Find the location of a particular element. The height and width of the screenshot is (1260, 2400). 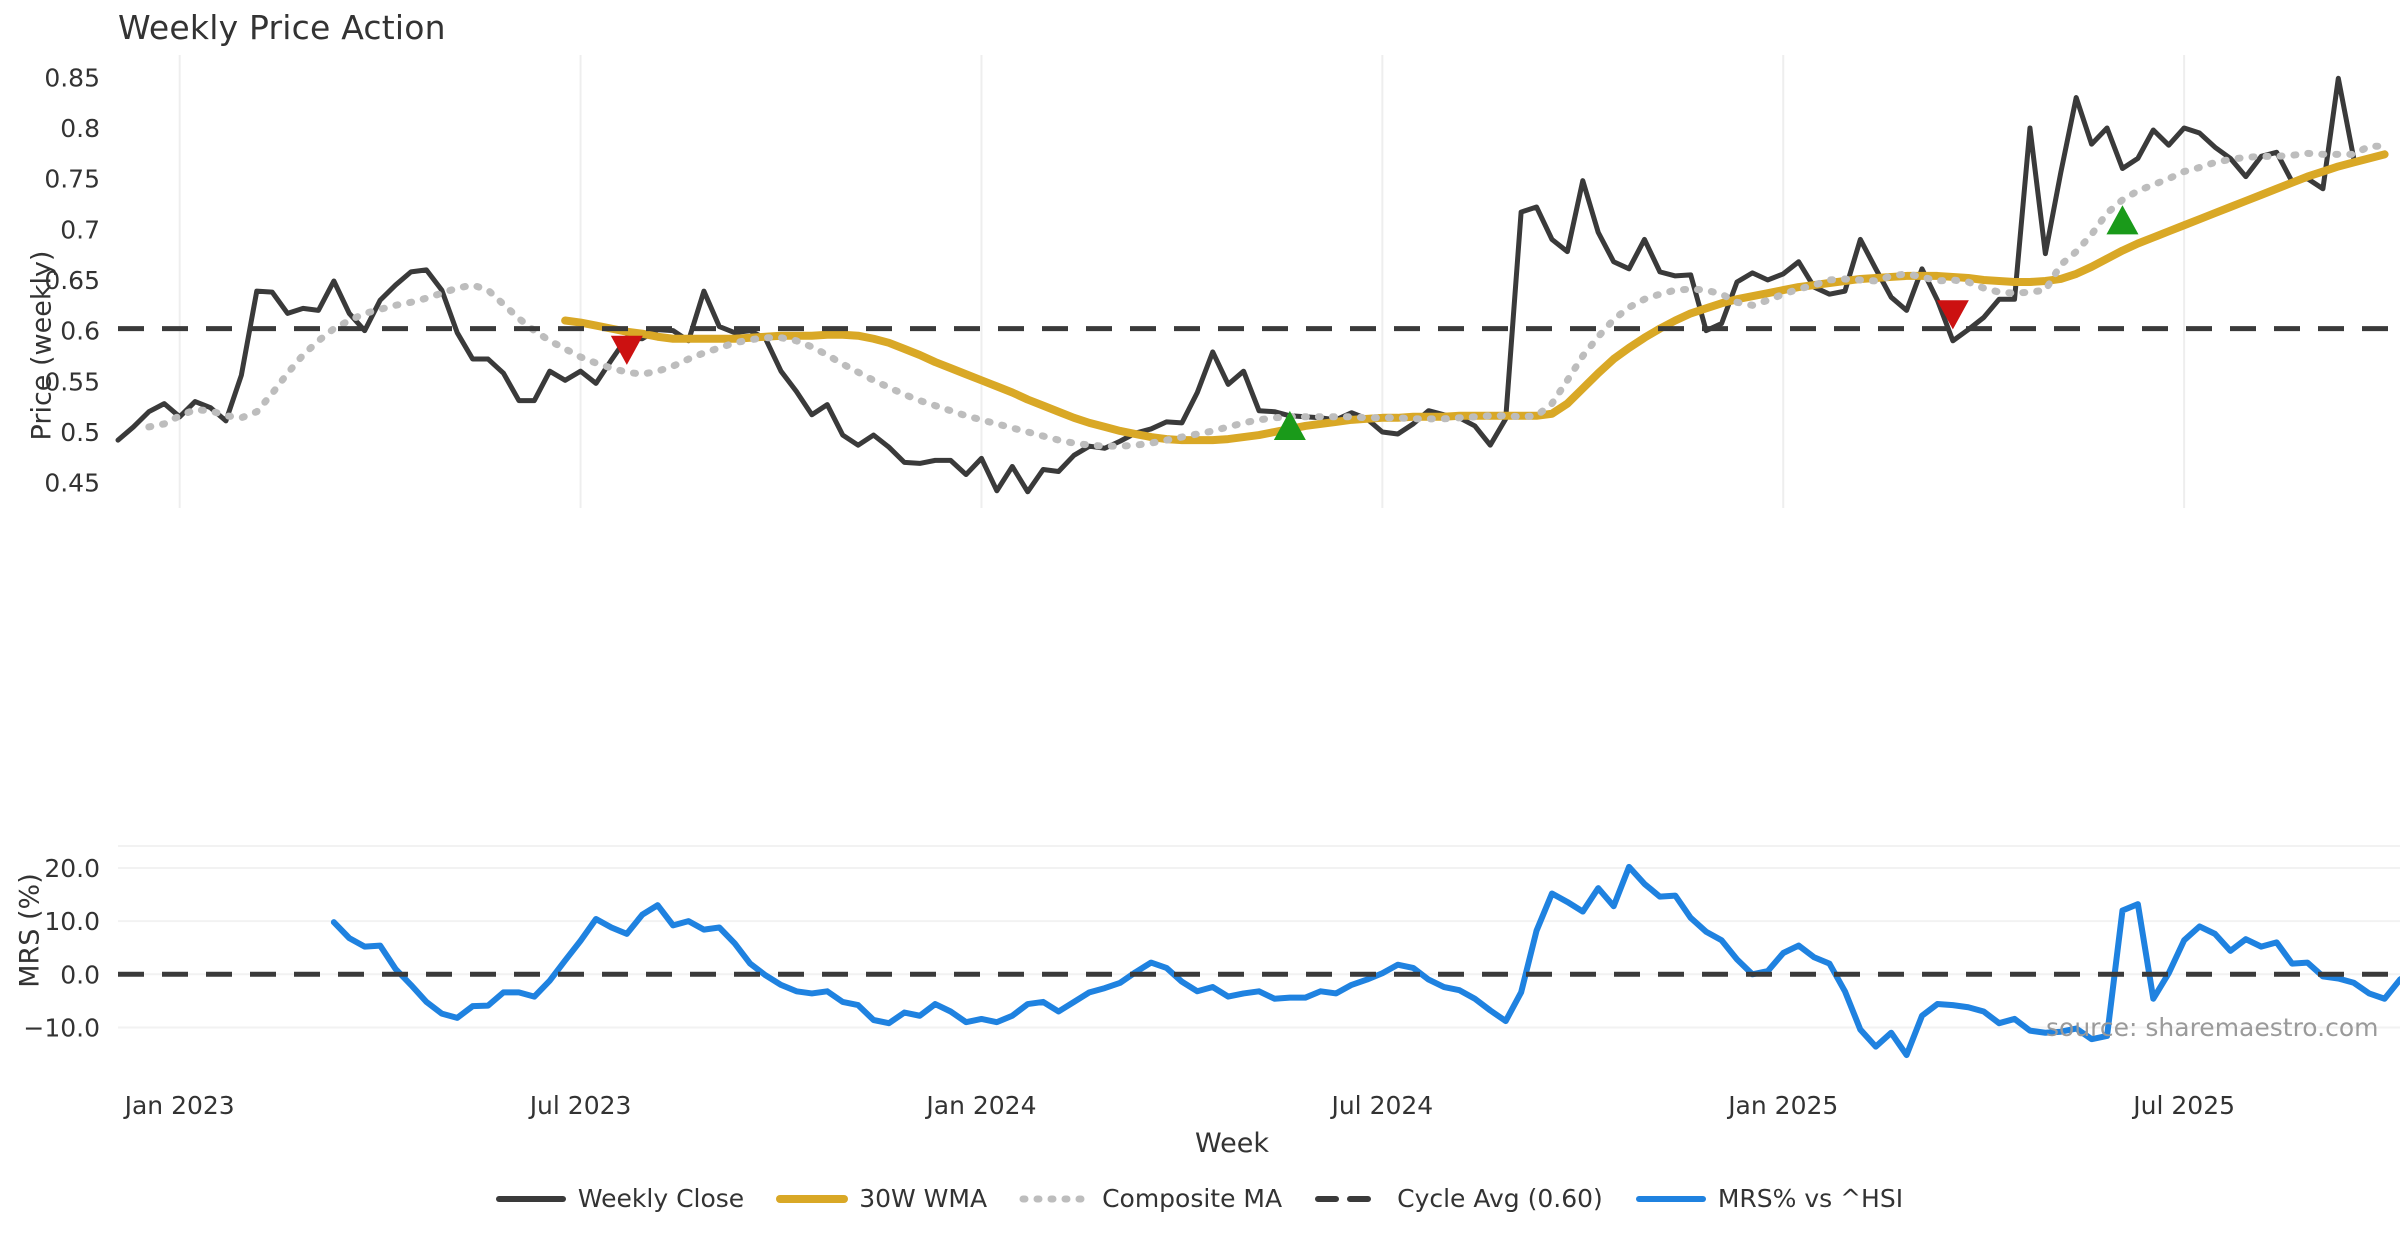

legend-item-30w-wma: 30W WMA is located at coordinates (882, 1198).